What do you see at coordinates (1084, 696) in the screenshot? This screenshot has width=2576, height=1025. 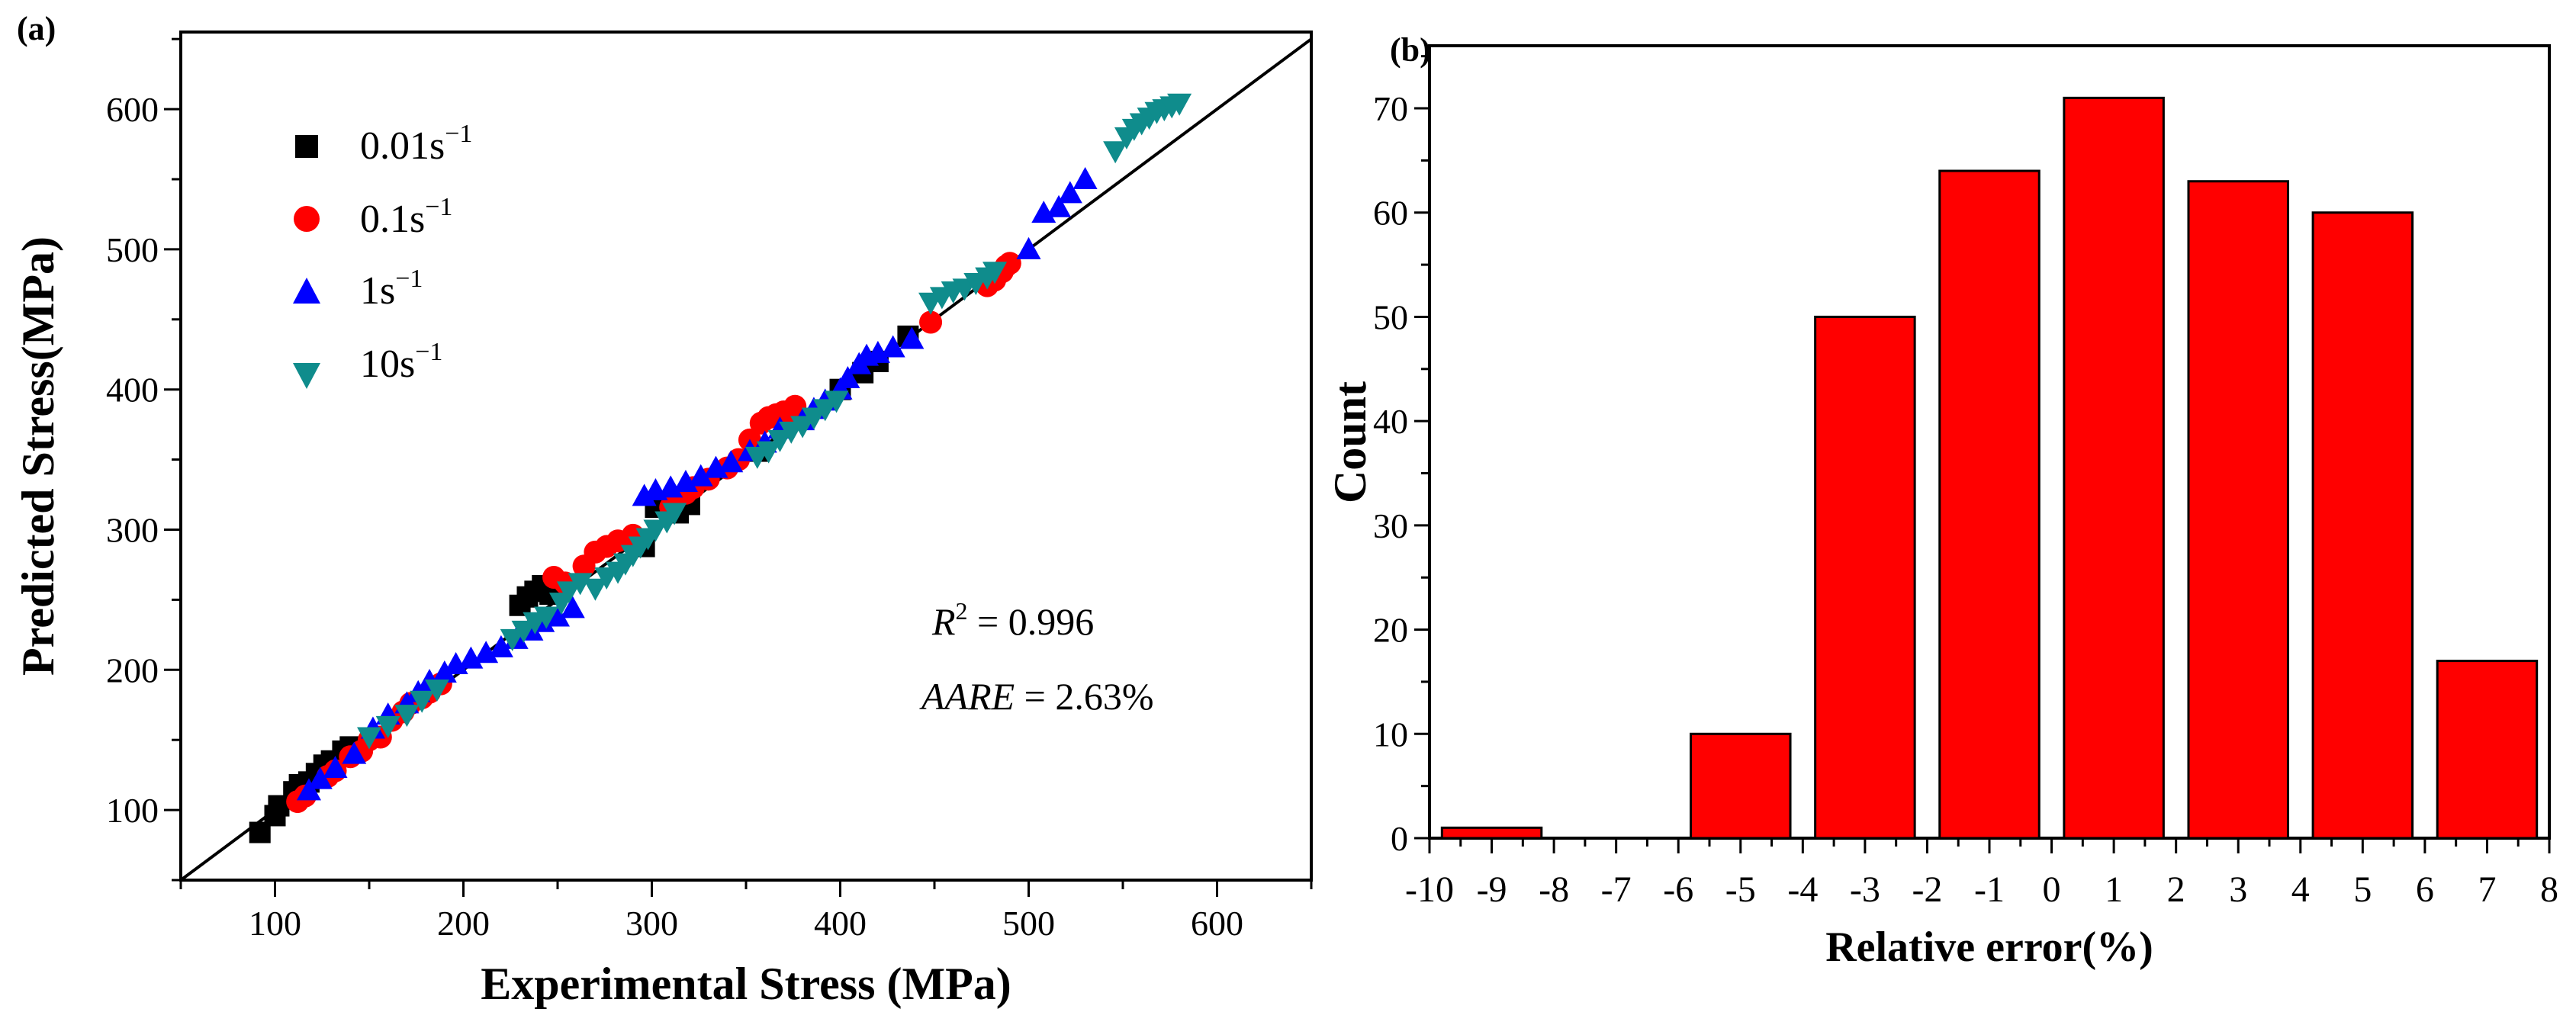 I see `aare-value: = 2.63%` at bounding box center [1084, 696].